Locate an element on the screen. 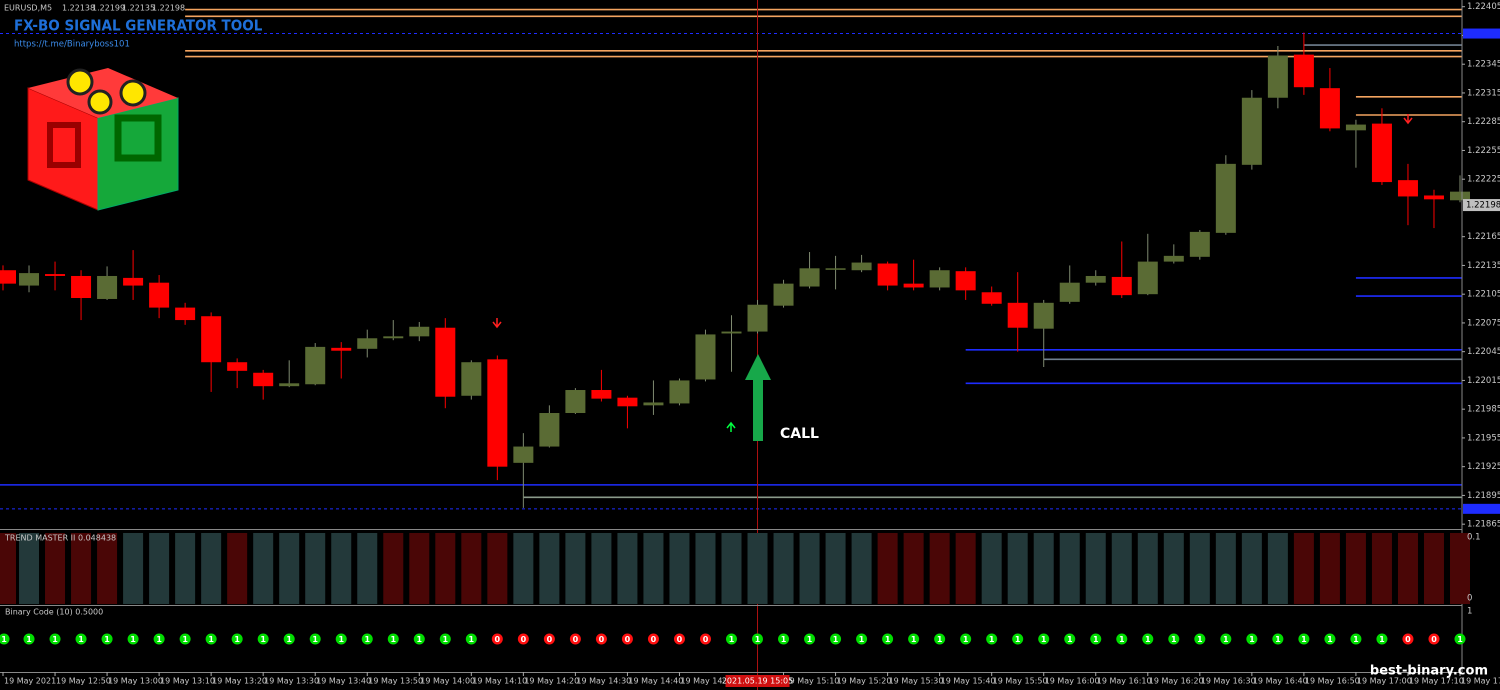 The height and width of the screenshot is (690, 1500). ohlc-value: 1.22138 is located at coordinates (78, 8).